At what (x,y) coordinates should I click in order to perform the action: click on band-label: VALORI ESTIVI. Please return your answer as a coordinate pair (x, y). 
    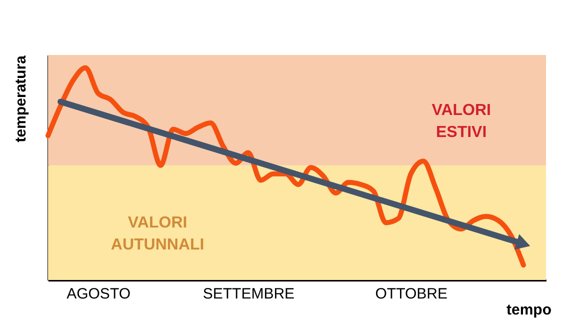
    Looking at the image, I should click on (461, 122).